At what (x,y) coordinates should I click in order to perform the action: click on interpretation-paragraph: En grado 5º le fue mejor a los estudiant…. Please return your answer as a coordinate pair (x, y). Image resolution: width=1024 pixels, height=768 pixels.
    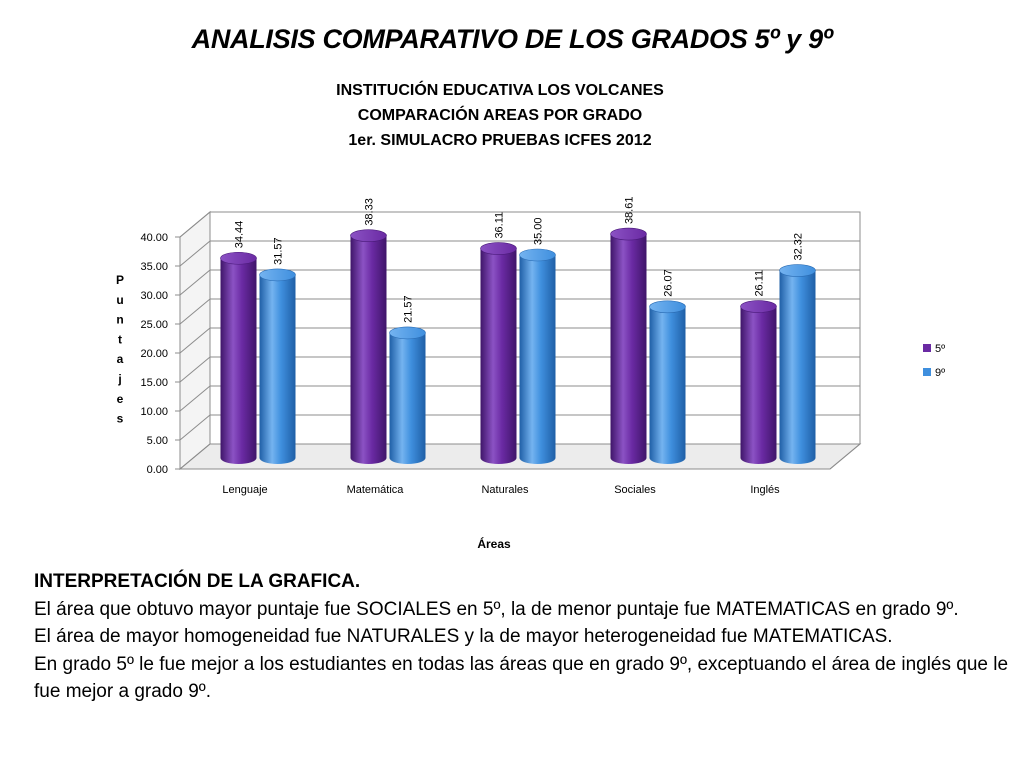
    Looking at the image, I should click on (521, 678).